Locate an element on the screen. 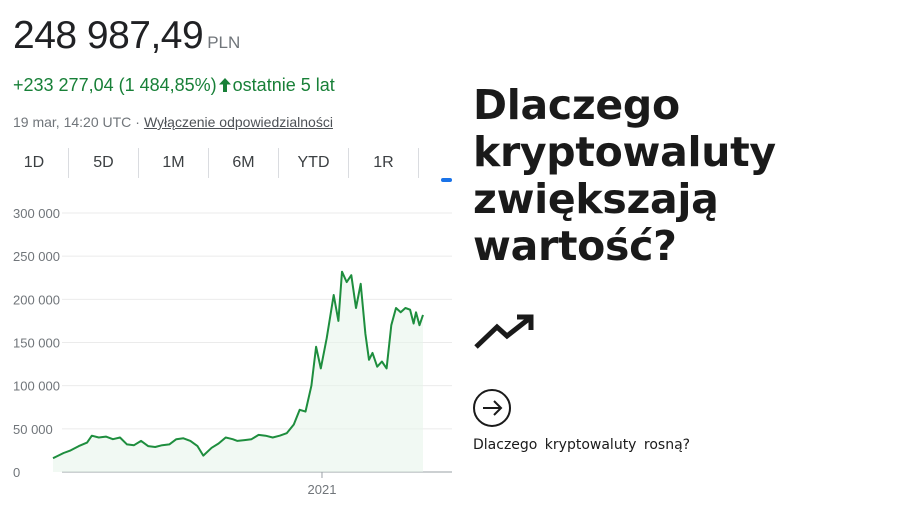 The width and height of the screenshot is (900, 507). y-tick-label: 100 000 is located at coordinates (36, 386).